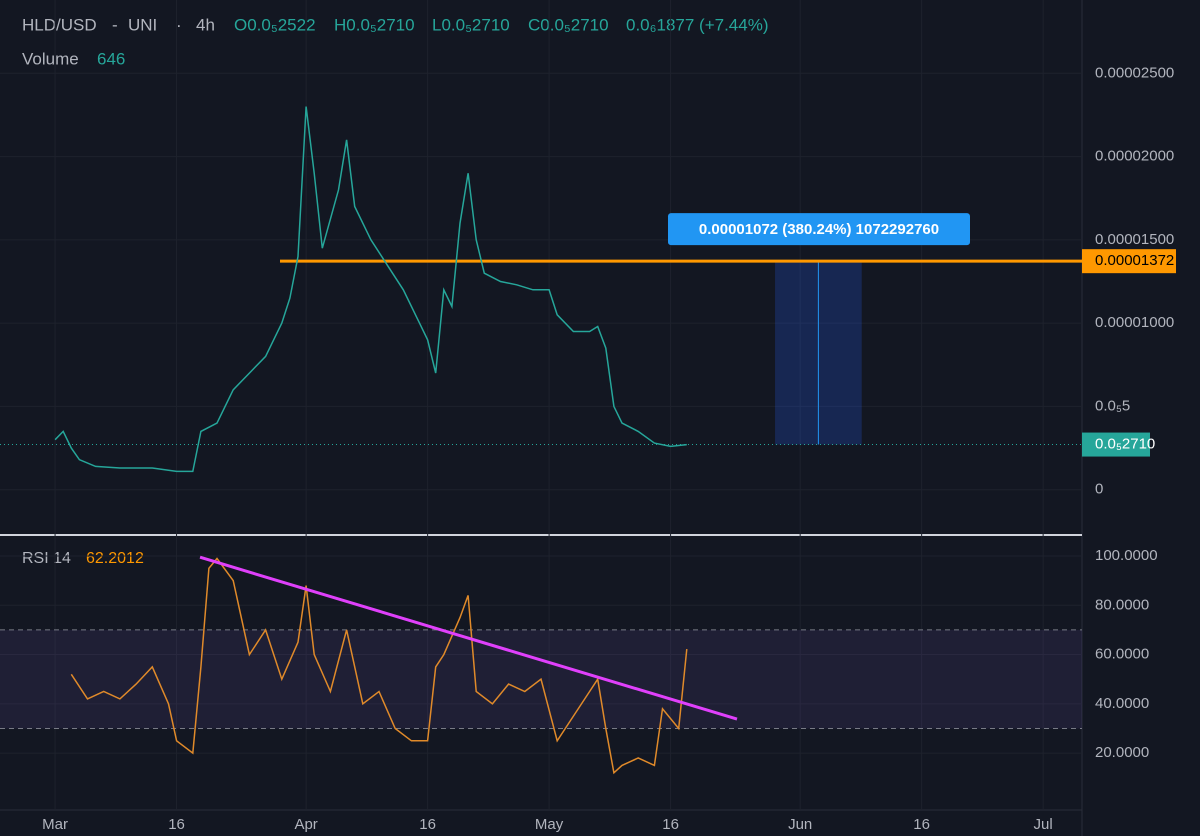 Image resolution: width=1200 pixels, height=836 pixels. What do you see at coordinates (111, 58) in the screenshot?
I see `volume-value: 646` at bounding box center [111, 58].